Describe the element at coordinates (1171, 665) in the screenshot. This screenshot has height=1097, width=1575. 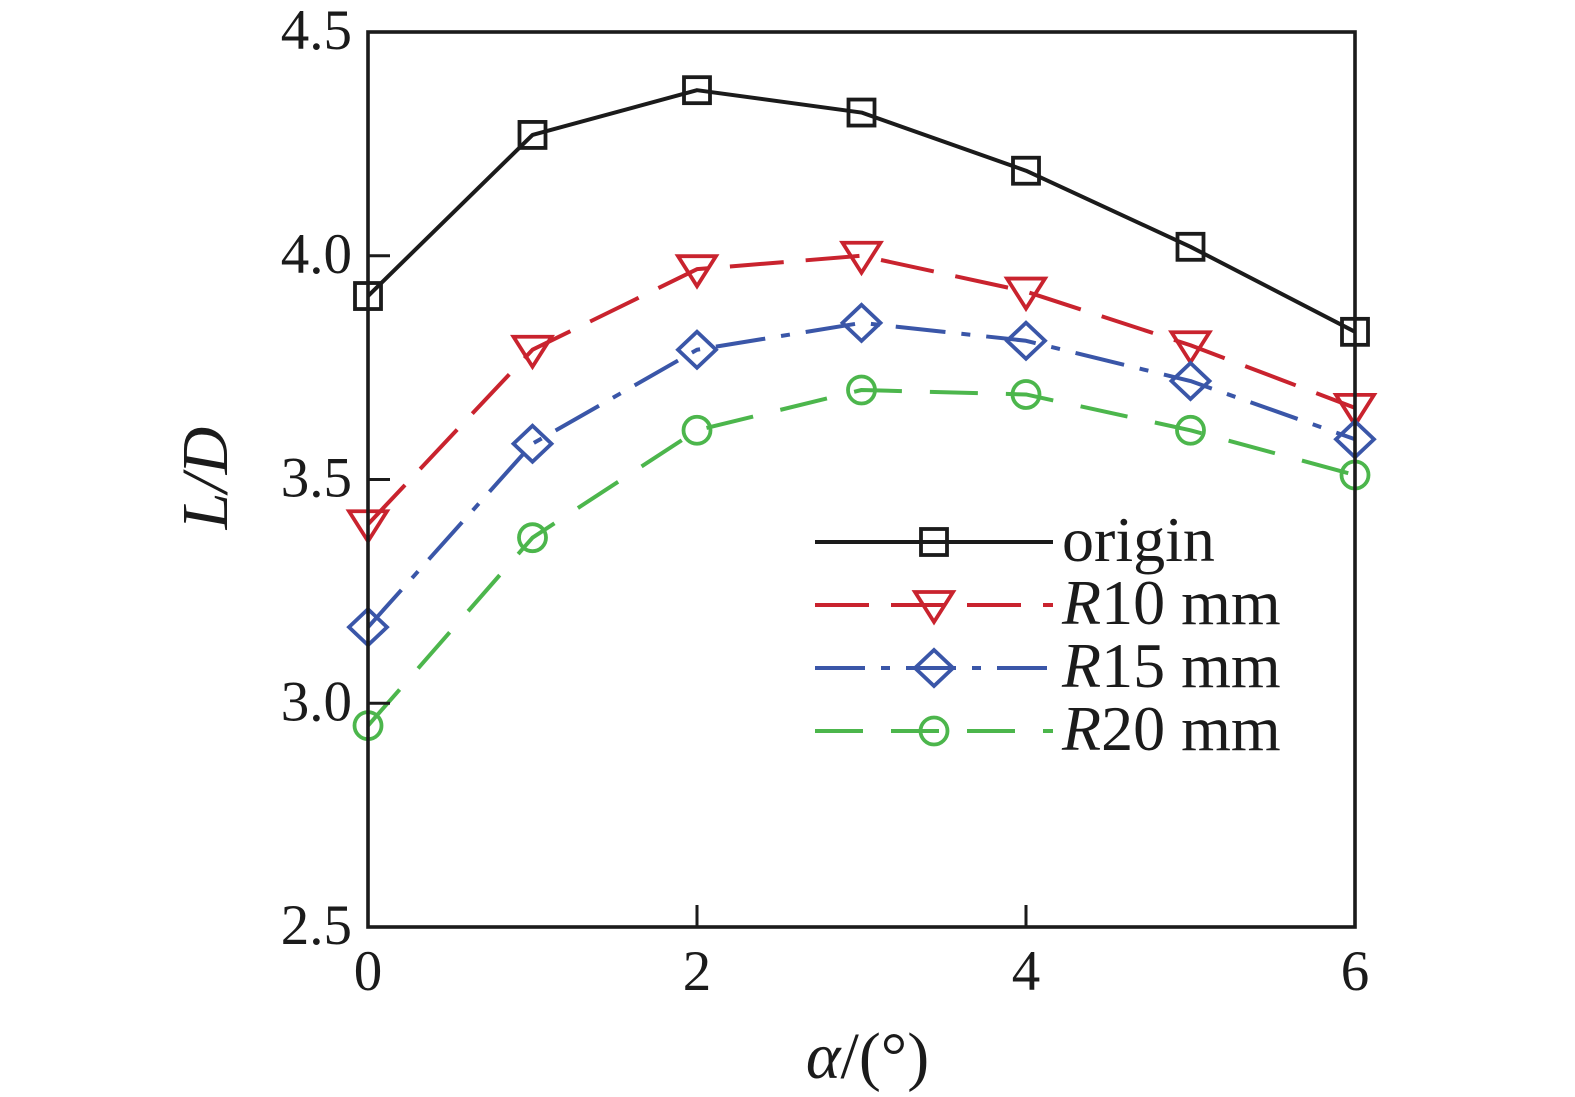
I see `legend-label: R15 mm` at that location.